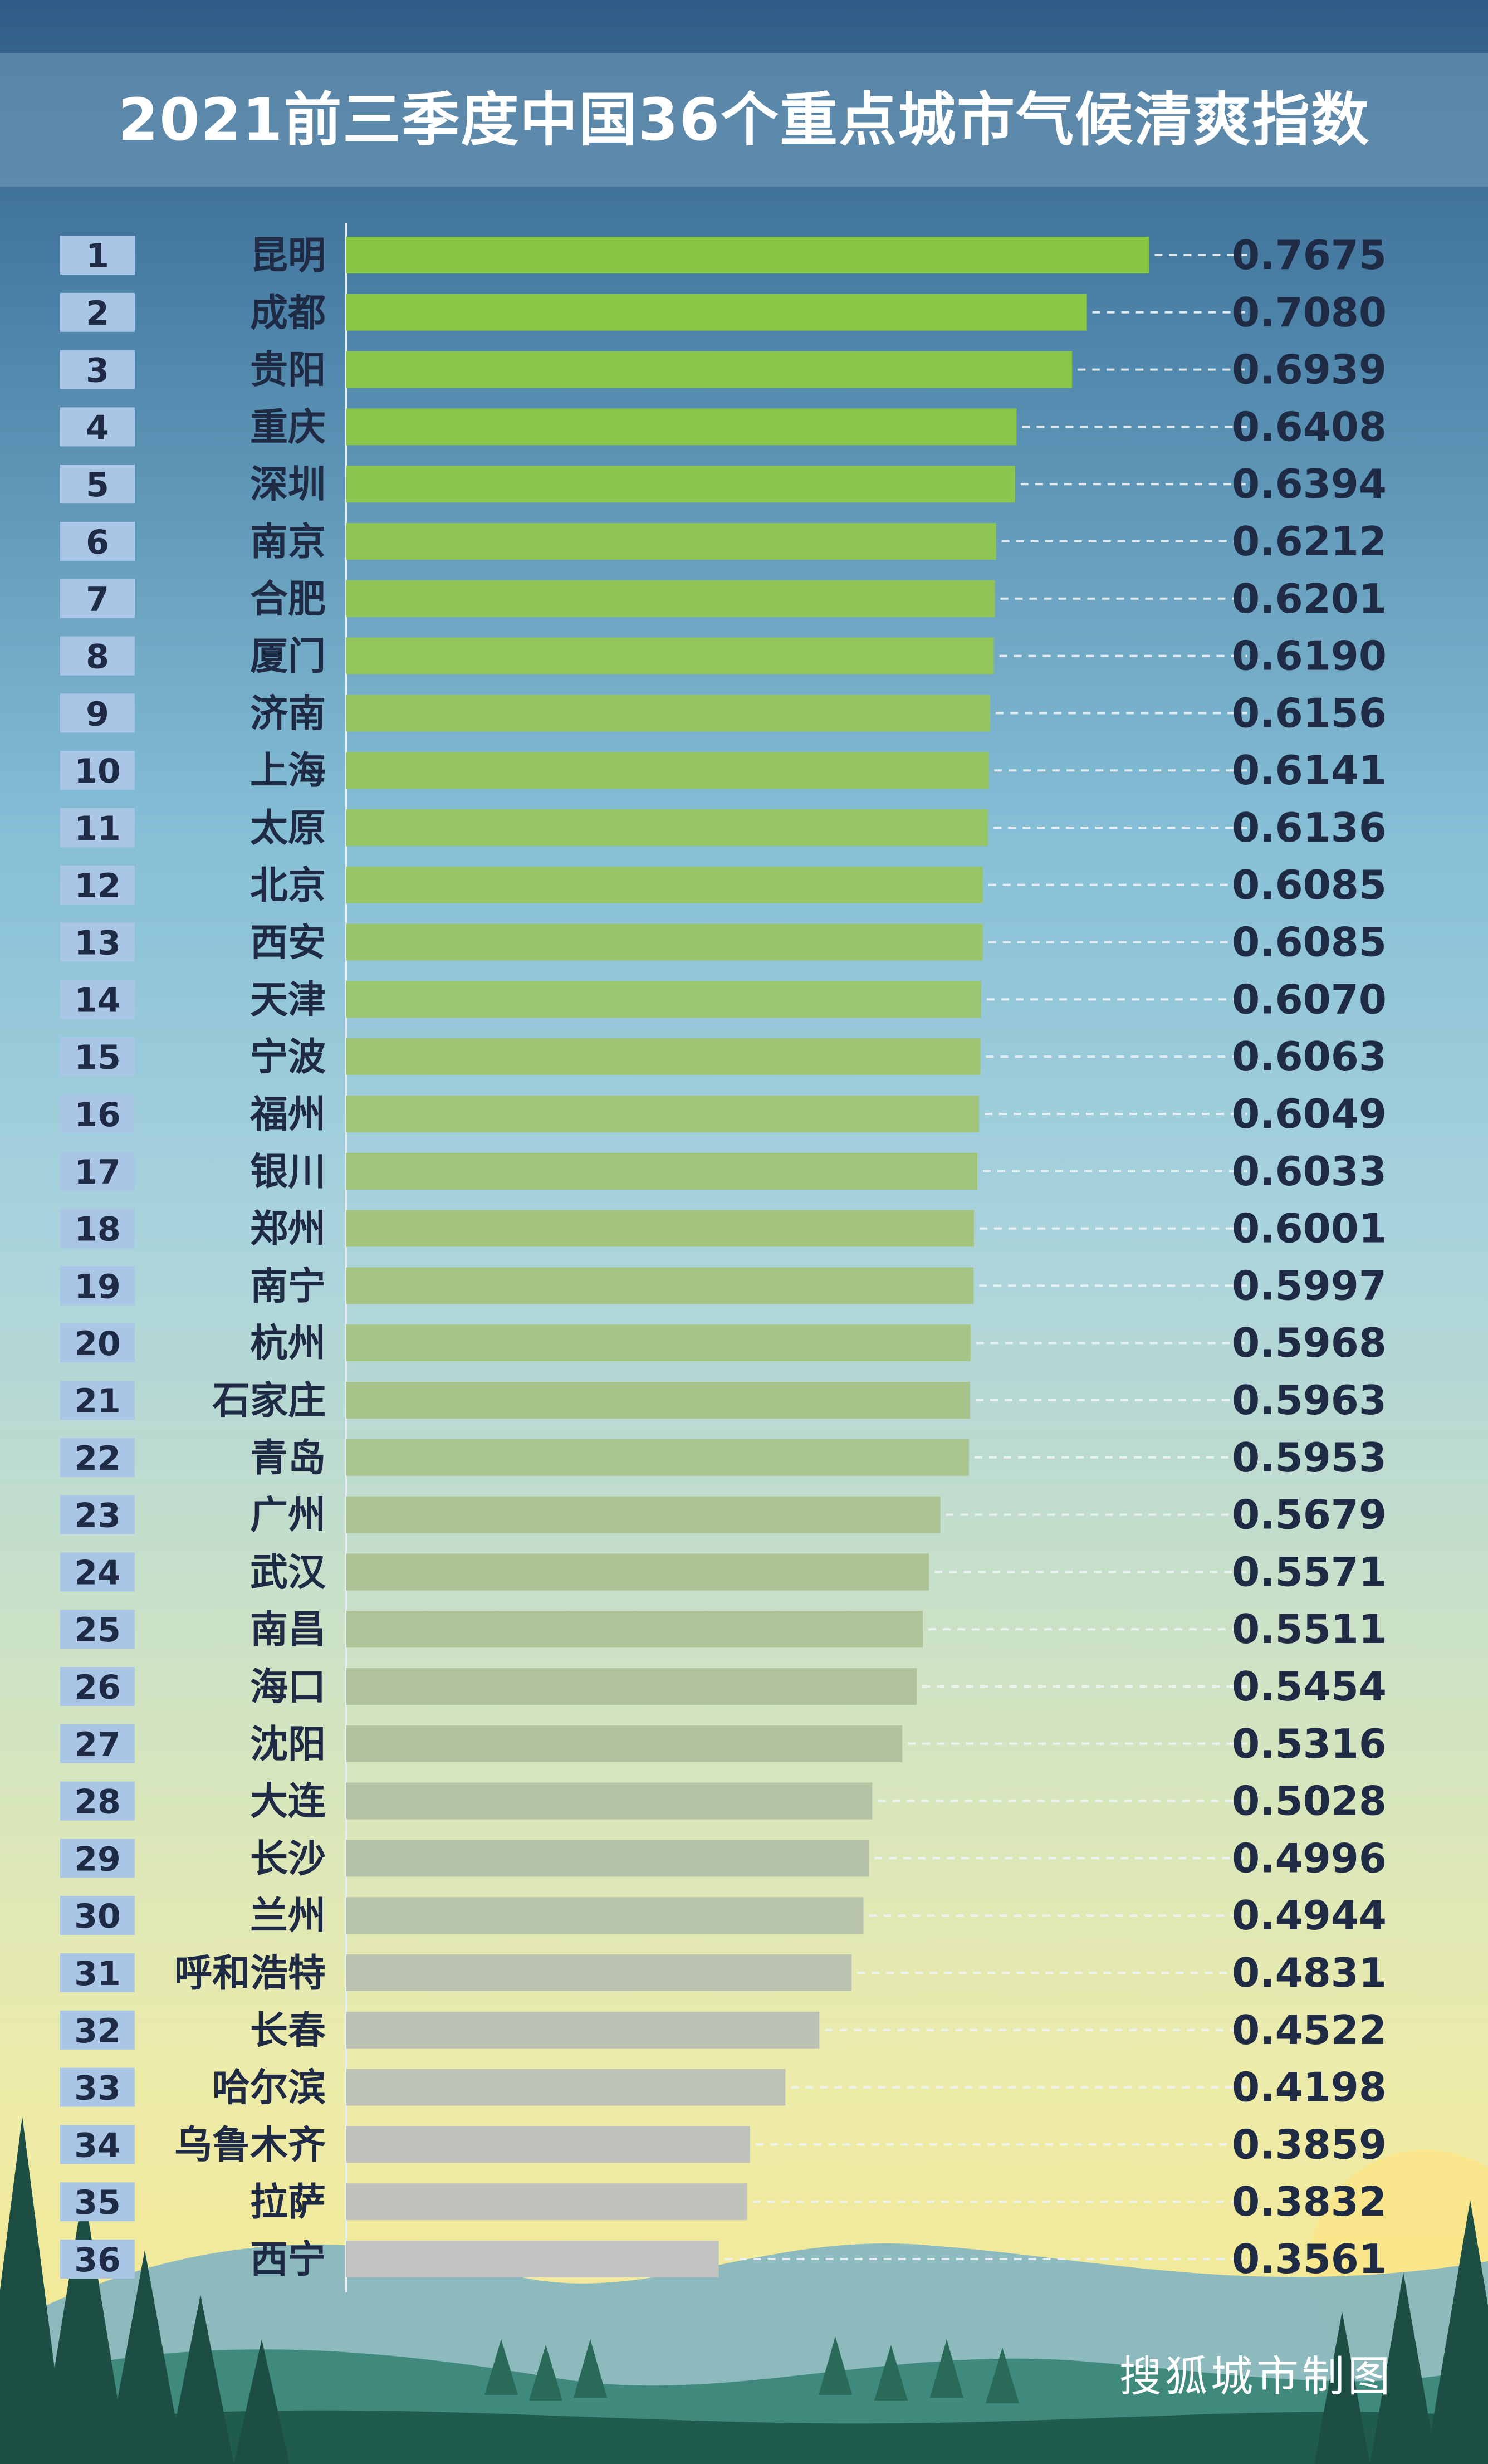  I want to click on rank-label: 6, so click(97, 542).